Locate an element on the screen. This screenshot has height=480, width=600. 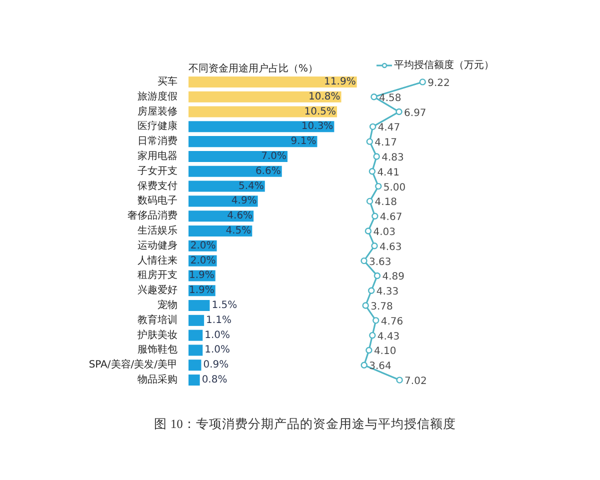
y-tick-label: 子女开支 is located at coordinates (158, 170).